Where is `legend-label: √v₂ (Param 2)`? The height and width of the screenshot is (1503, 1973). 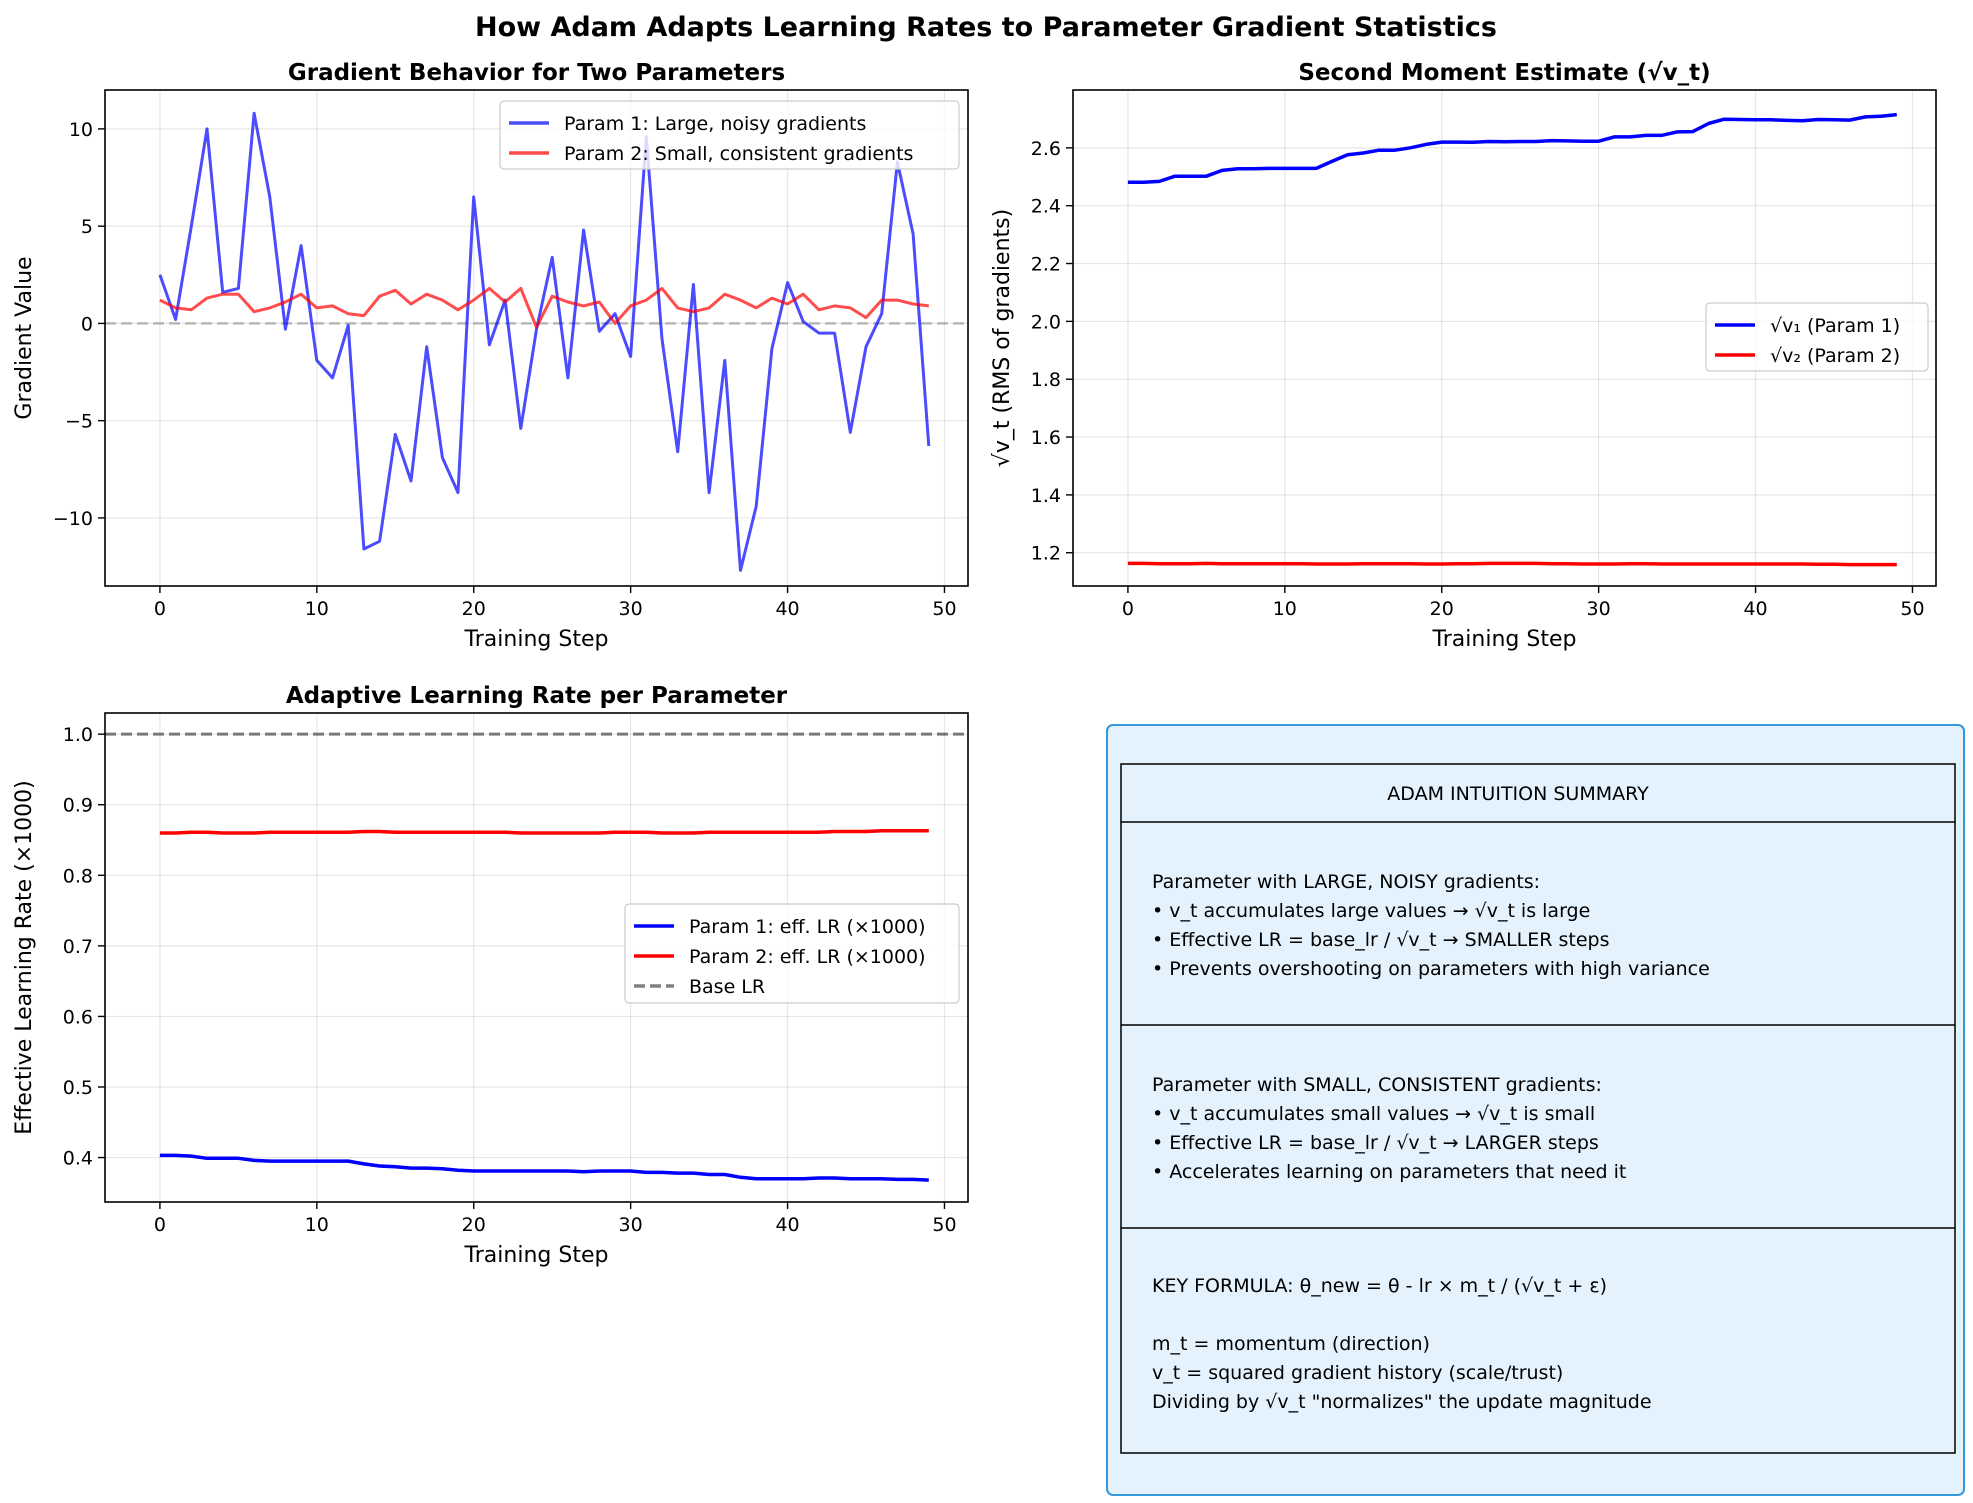 legend-label: √v₂ (Param 2) is located at coordinates (1835, 356).